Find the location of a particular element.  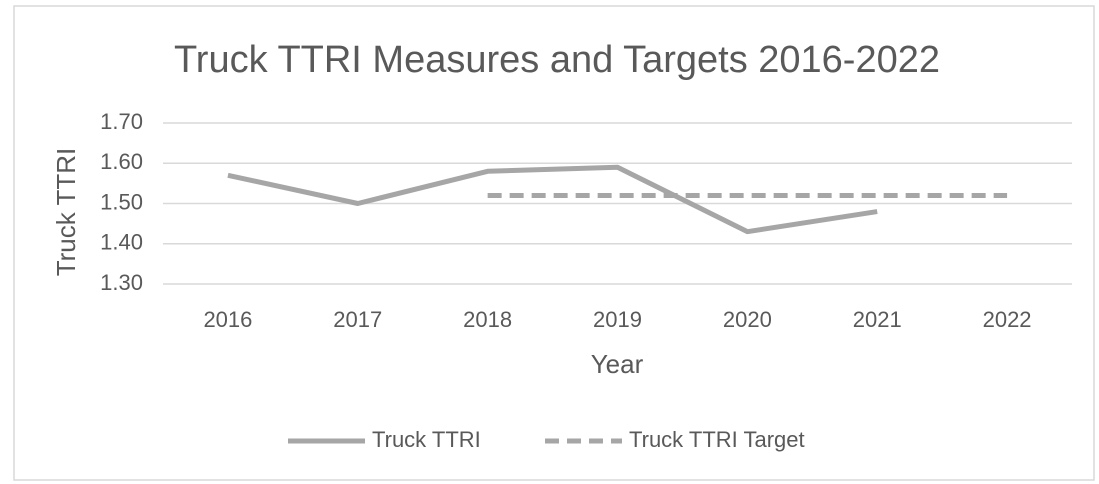

x-tick-label: 2022 is located at coordinates (1007, 319).